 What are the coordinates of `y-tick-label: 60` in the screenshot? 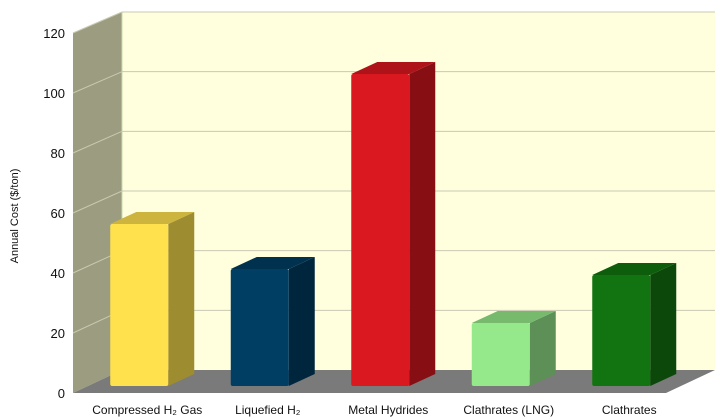 It's located at (58, 213).